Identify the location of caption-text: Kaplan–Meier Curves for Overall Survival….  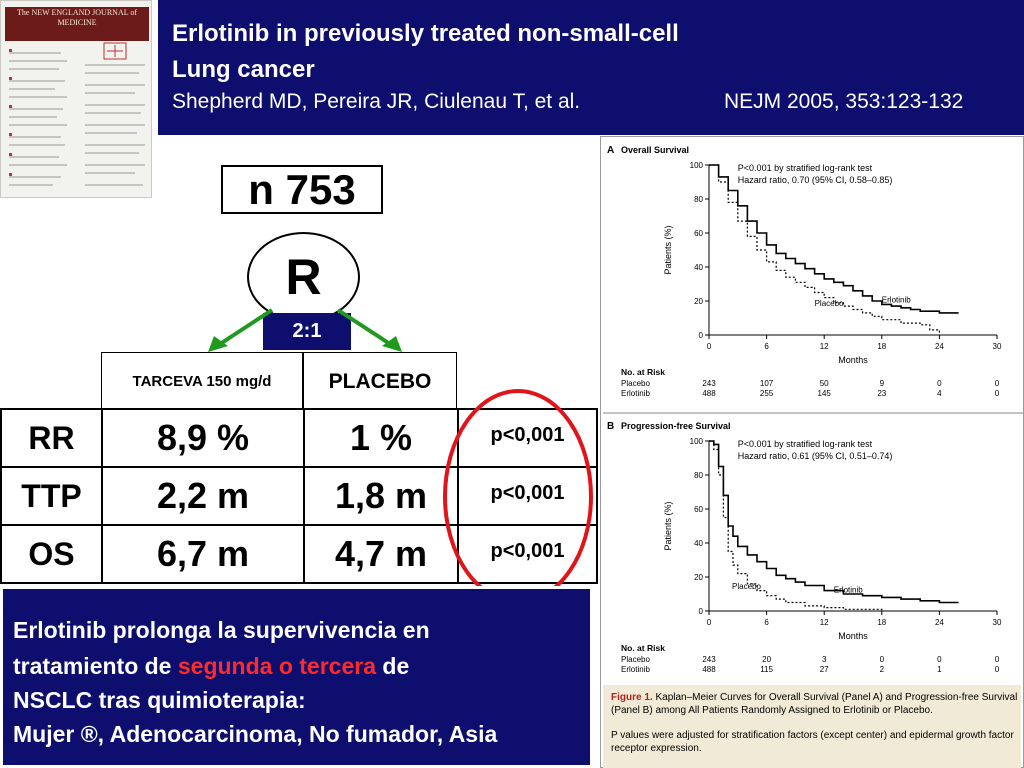
(814, 704).